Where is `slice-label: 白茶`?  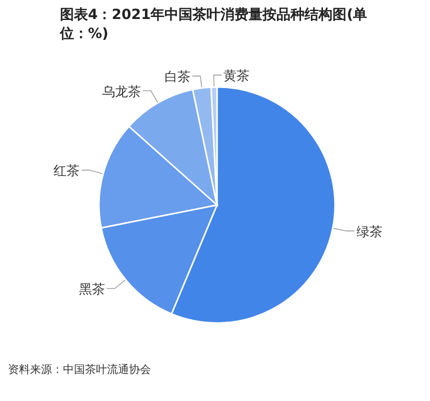 slice-label: 白茶 is located at coordinates (177, 78).